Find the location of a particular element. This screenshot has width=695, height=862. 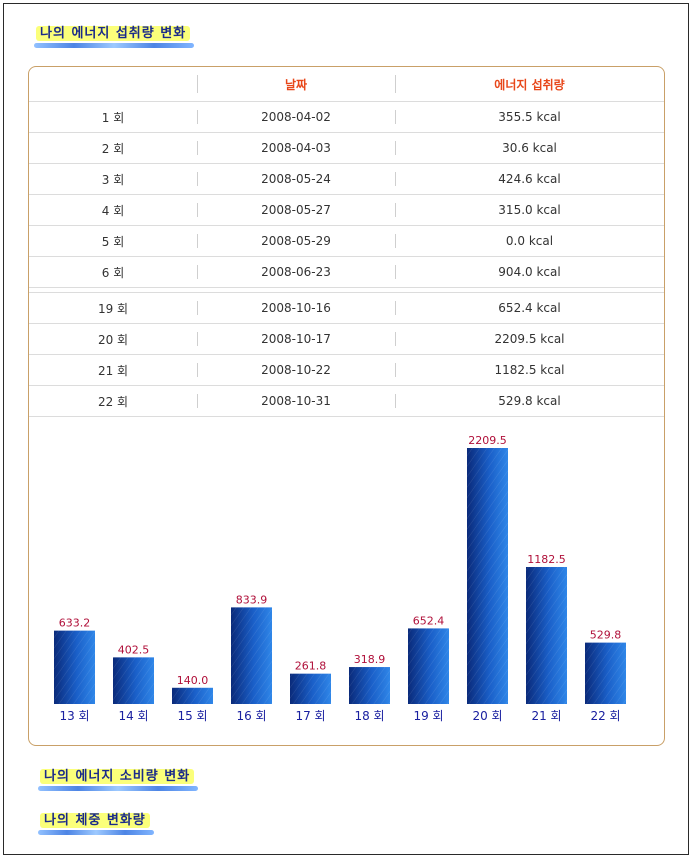

cell-energy: 2209.5 kcal is located at coordinates (529, 339).